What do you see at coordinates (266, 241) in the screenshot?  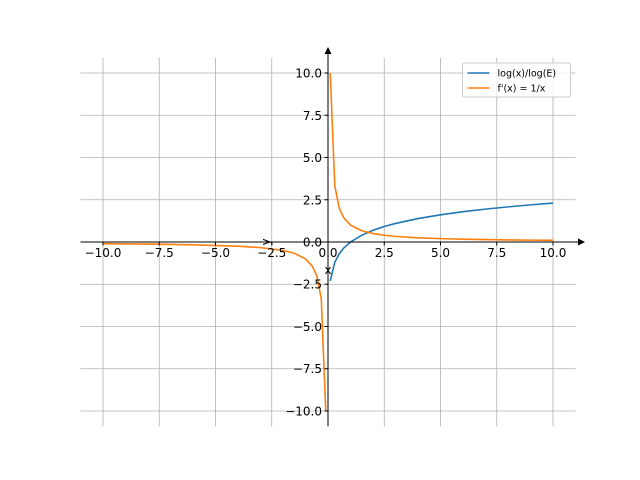 I see `y-axis-label: y` at bounding box center [266, 241].